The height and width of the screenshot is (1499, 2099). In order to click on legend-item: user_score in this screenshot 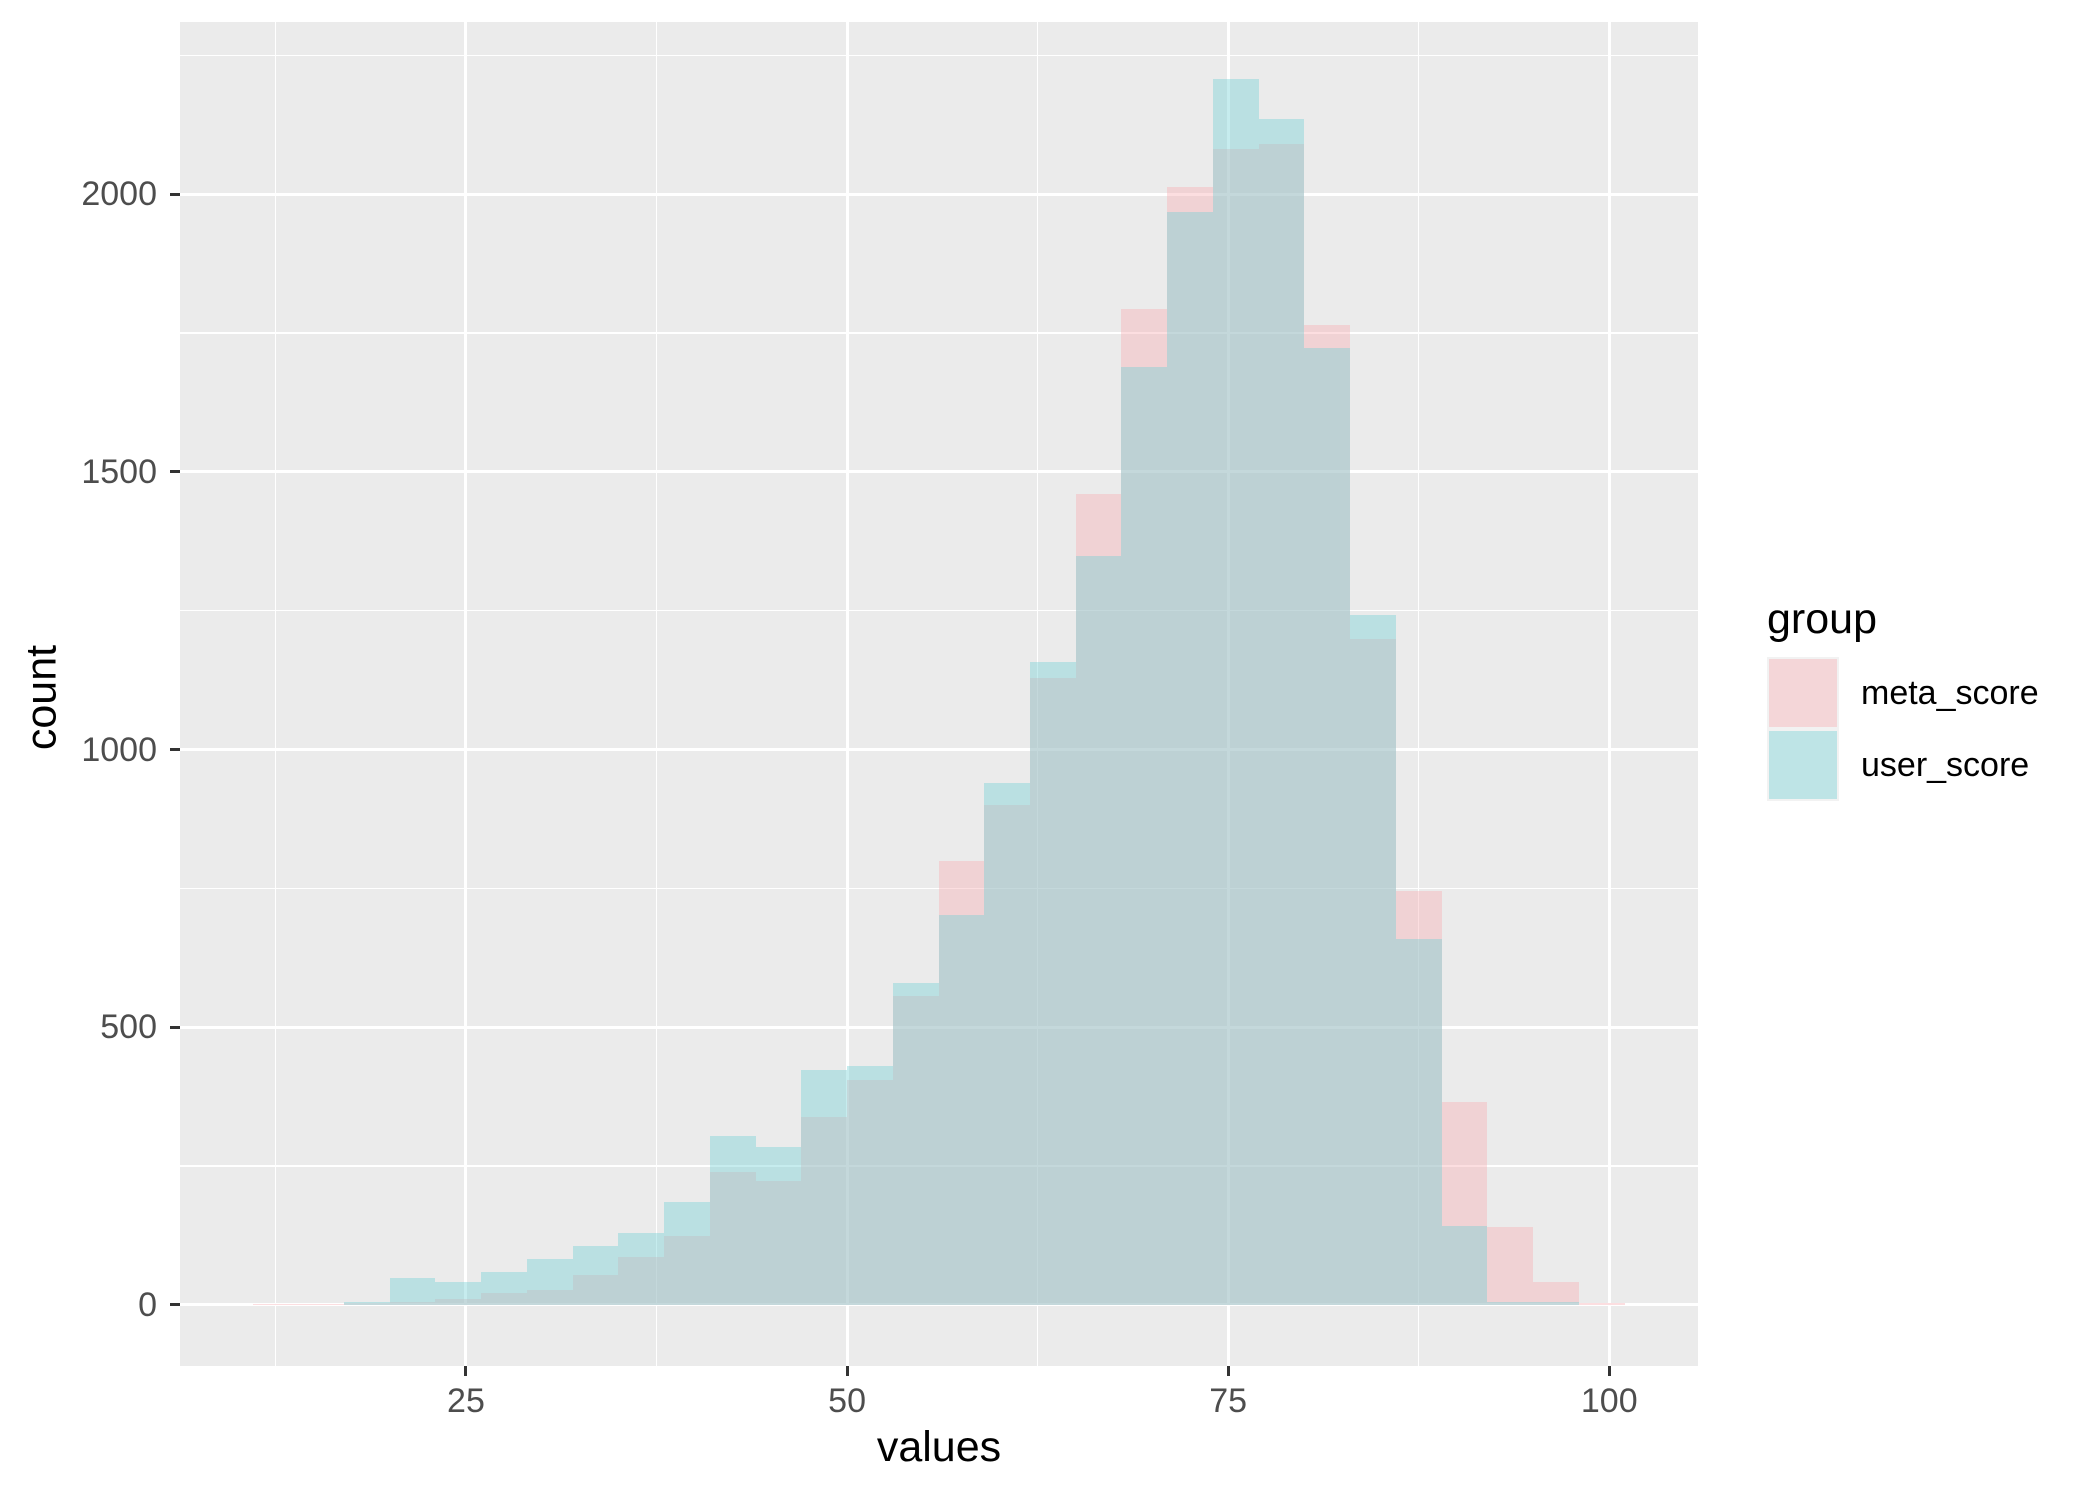, I will do `click(1903, 765)`.